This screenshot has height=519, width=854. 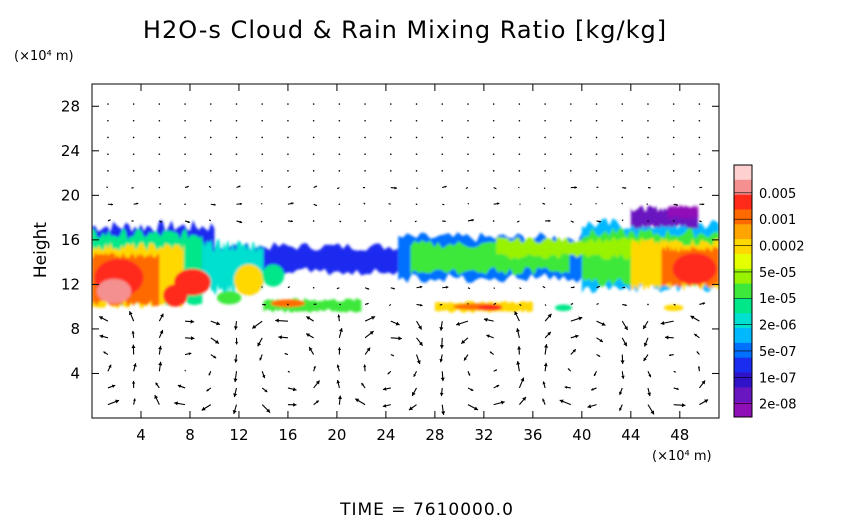 What do you see at coordinates (238, 435) in the screenshot?
I see `x-tick-label: 12` at bounding box center [238, 435].